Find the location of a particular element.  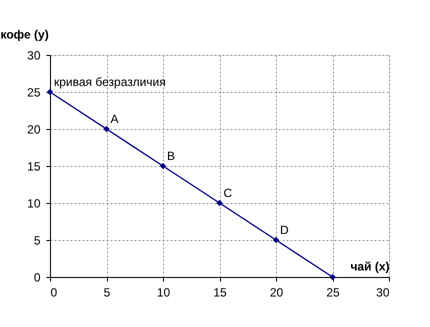

x-axis-title: чай (x) is located at coordinates (370, 267).